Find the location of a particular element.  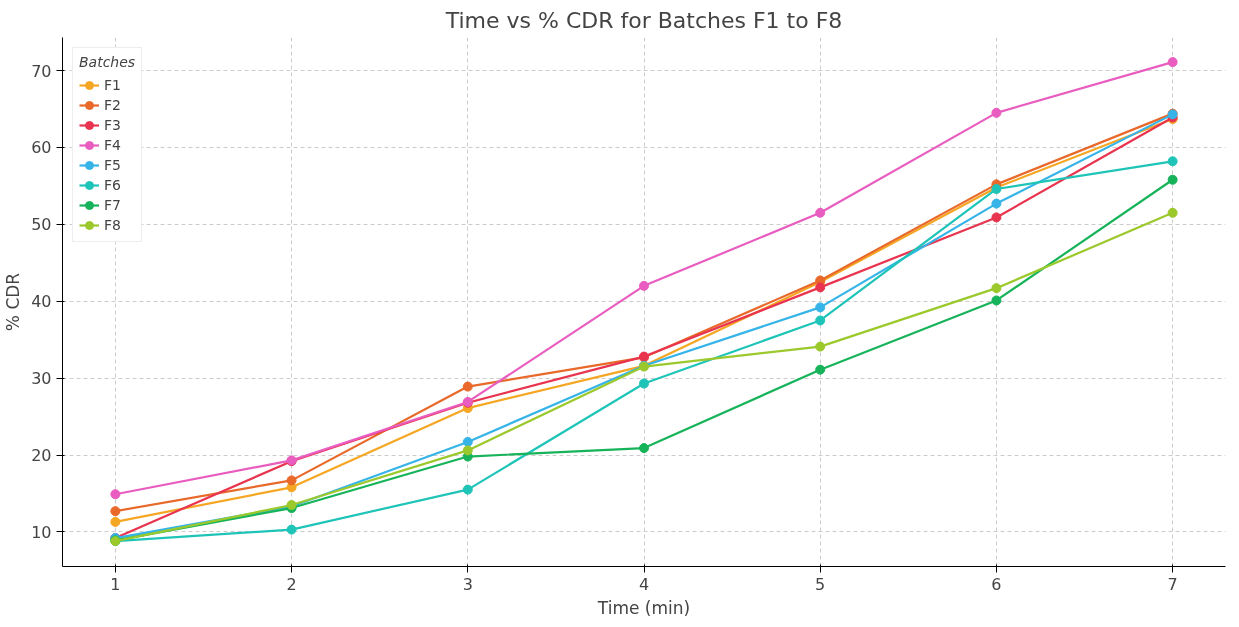

x-tick-label: 5 is located at coordinates (820, 584).